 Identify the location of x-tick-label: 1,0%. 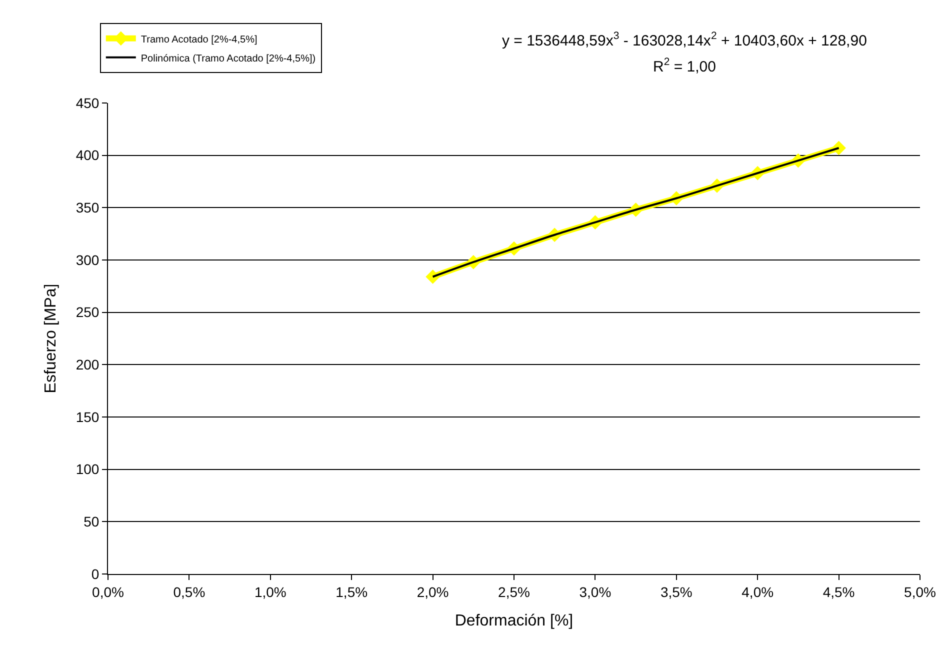
(270, 592).